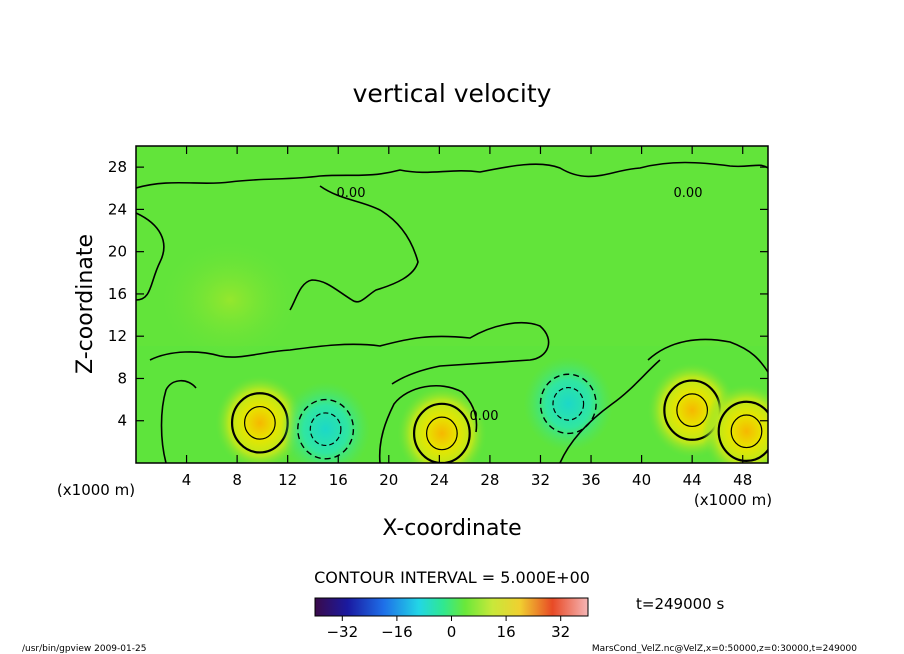  What do you see at coordinates (122, 421) in the screenshot?
I see `y-tick-label: 4` at bounding box center [122, 421].